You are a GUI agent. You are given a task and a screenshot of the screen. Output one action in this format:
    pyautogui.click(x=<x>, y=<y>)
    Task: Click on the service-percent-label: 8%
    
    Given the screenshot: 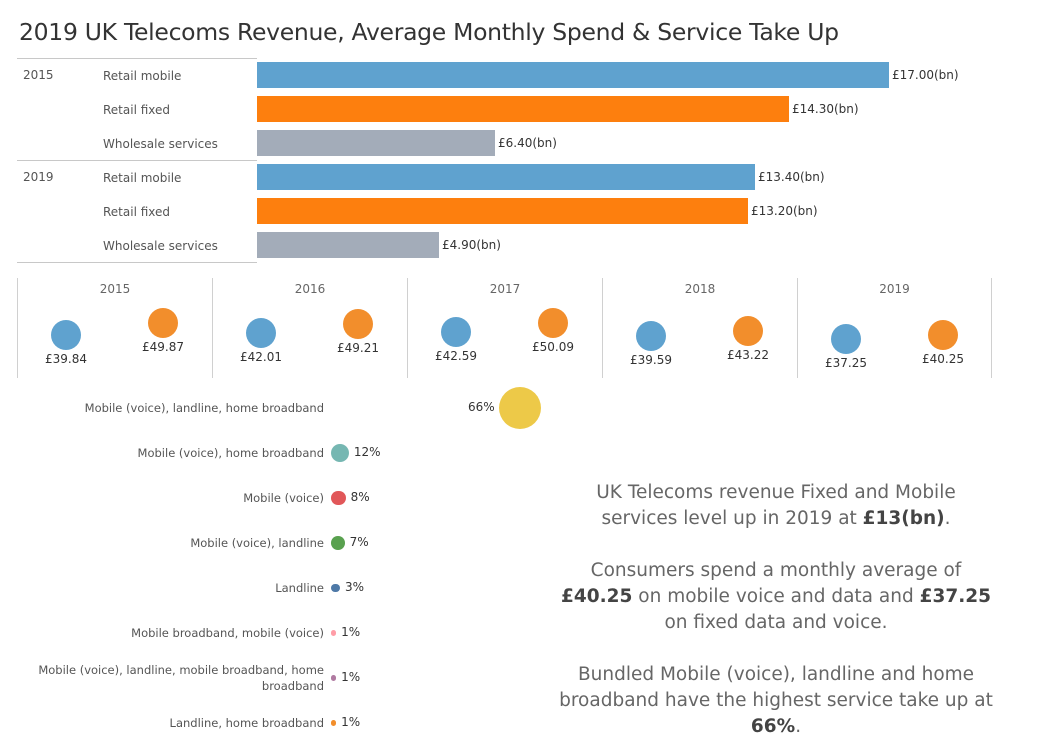 What is the action you would take?
    pyautogui.click(x=360, y=497)
    